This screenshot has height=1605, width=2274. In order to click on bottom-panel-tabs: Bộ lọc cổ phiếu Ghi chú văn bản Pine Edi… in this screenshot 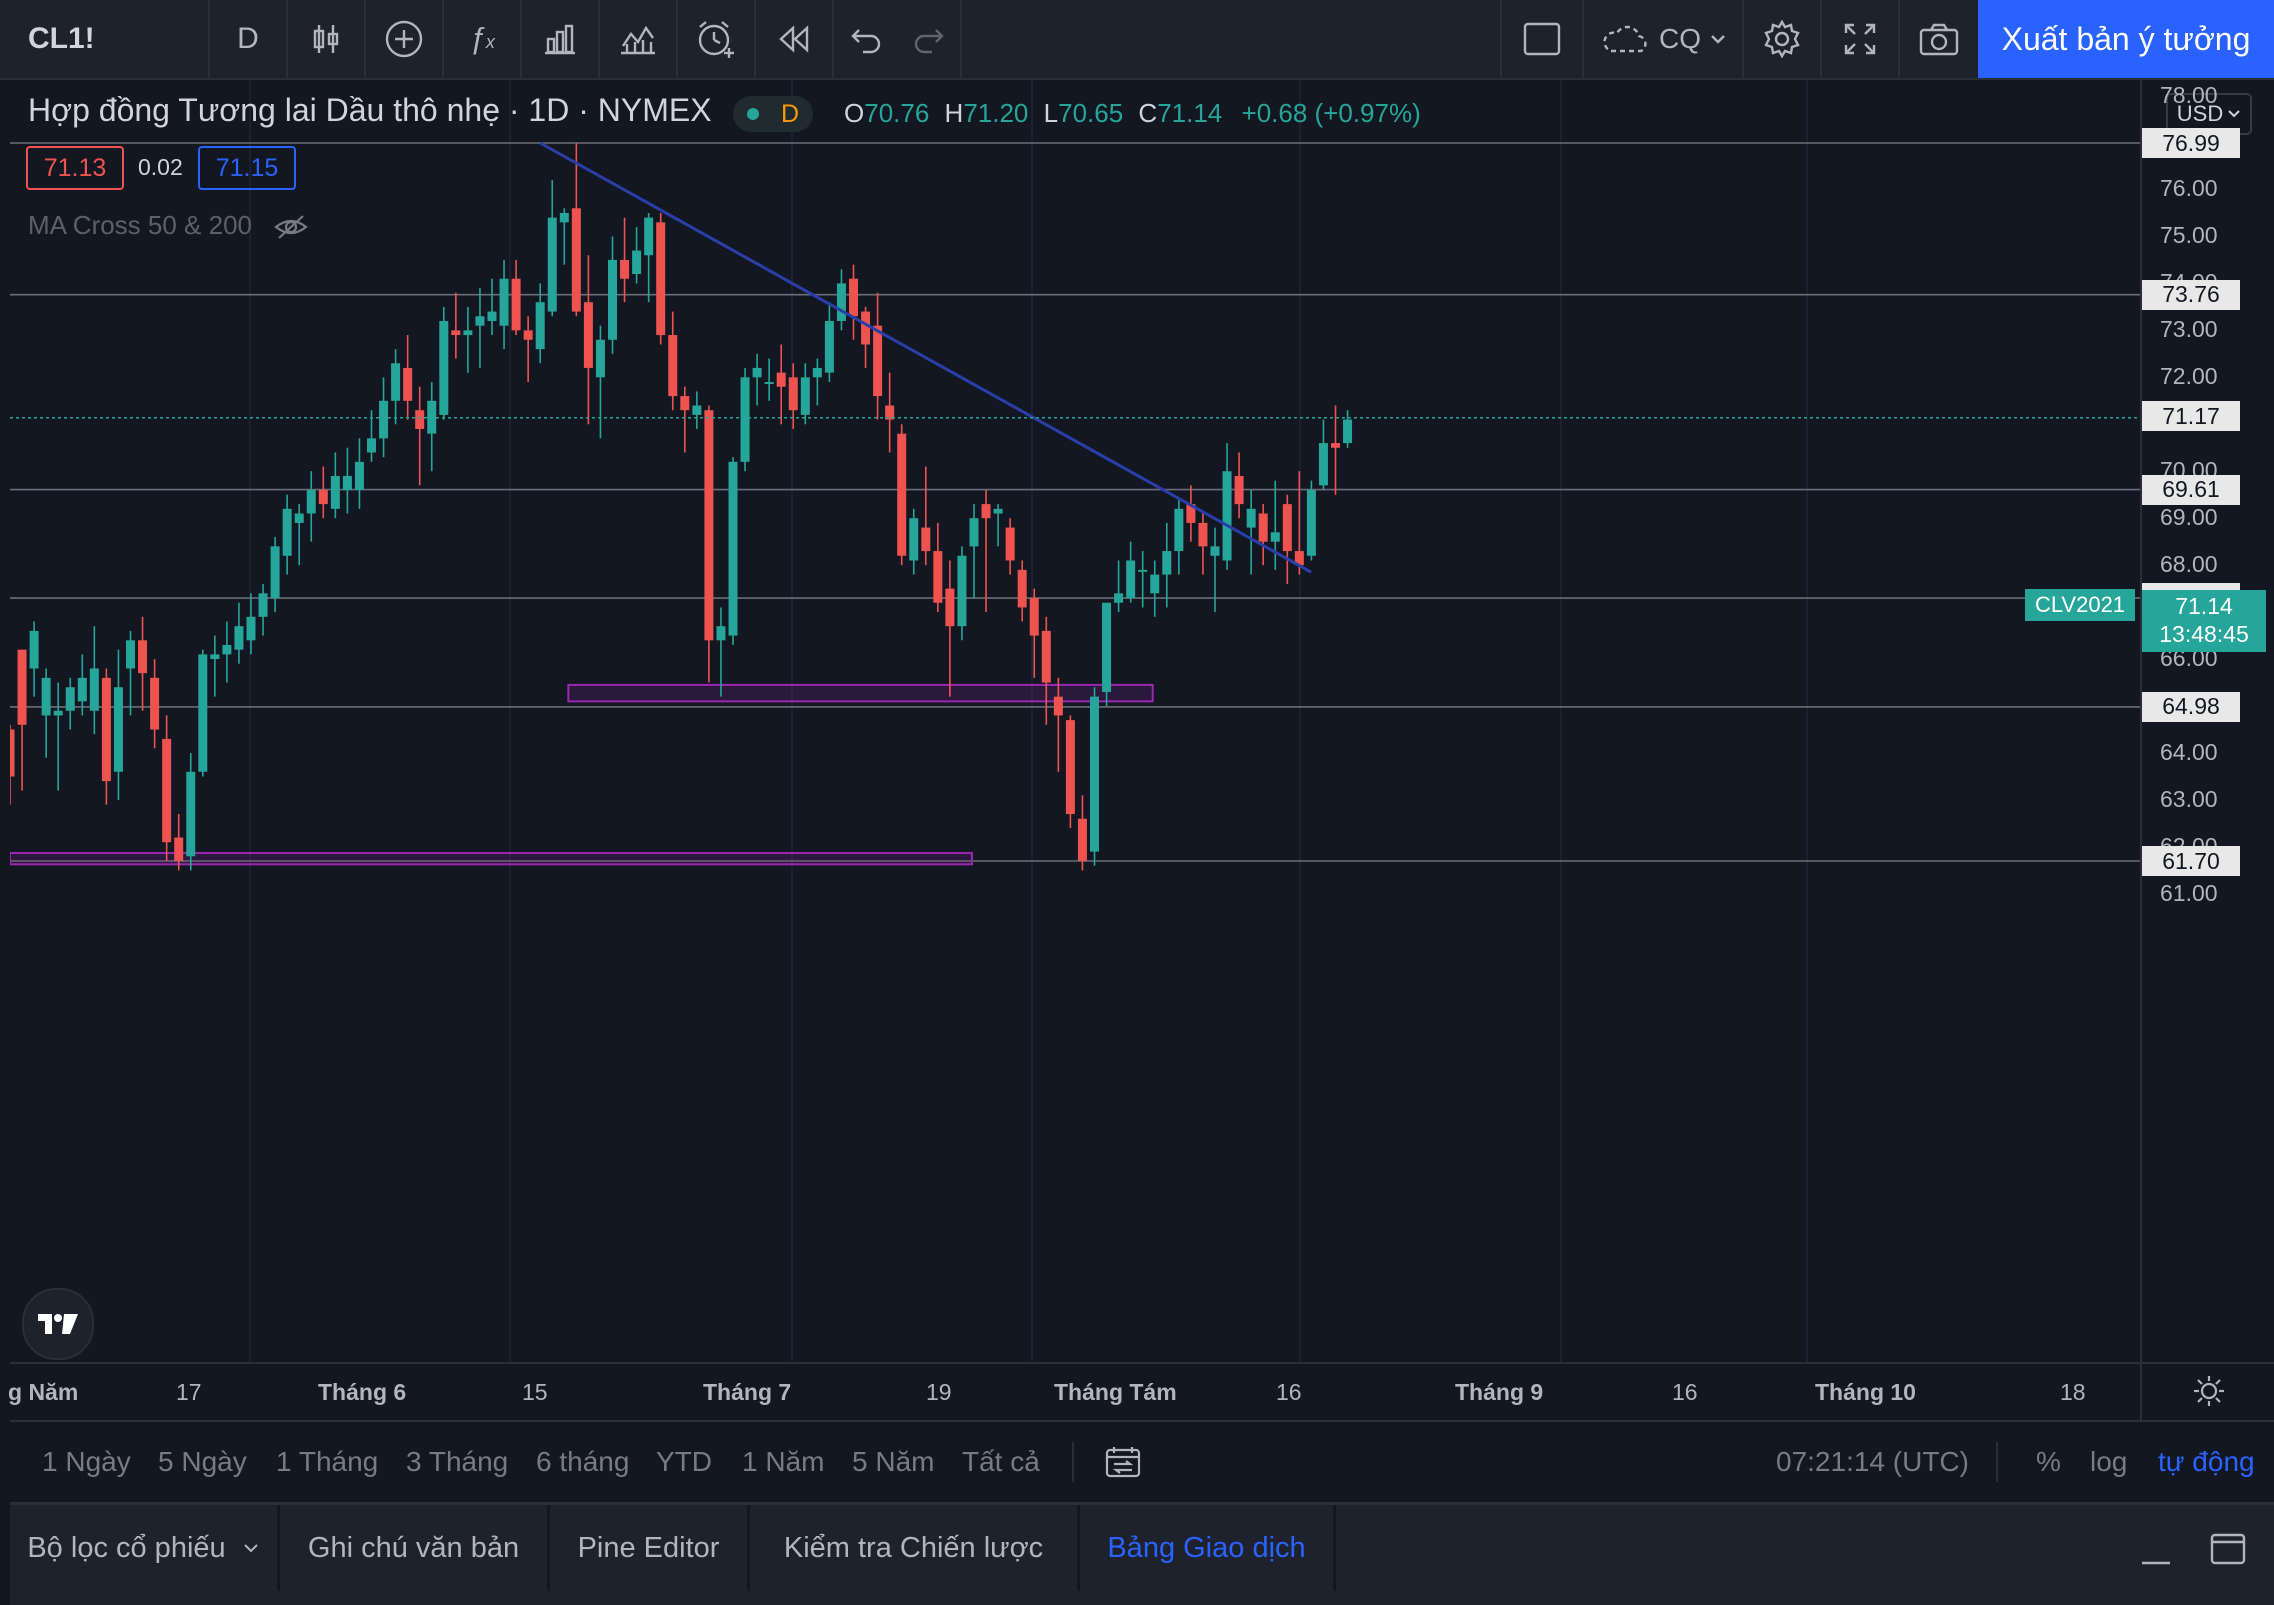, I will do `click(1142, 1553)`.